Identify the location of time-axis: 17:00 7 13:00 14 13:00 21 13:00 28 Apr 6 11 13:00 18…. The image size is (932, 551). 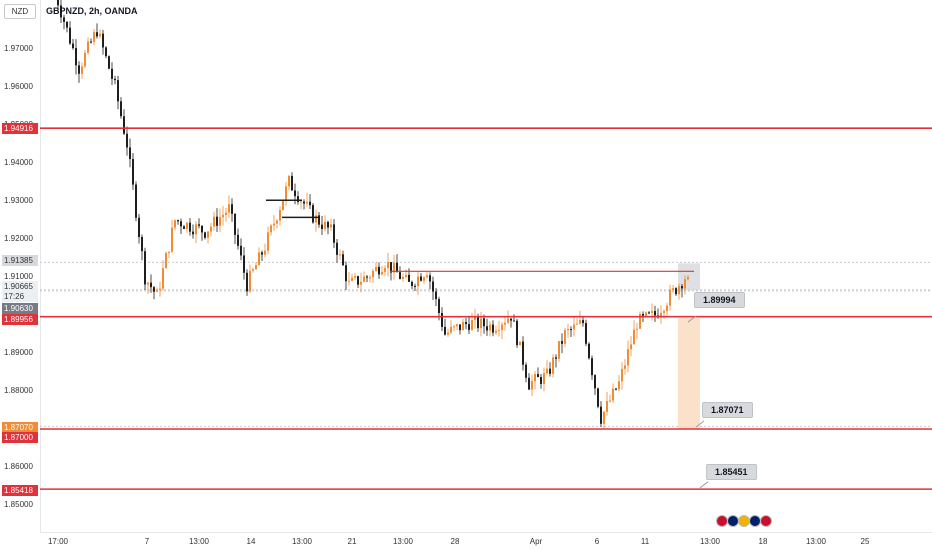
(486, 541).